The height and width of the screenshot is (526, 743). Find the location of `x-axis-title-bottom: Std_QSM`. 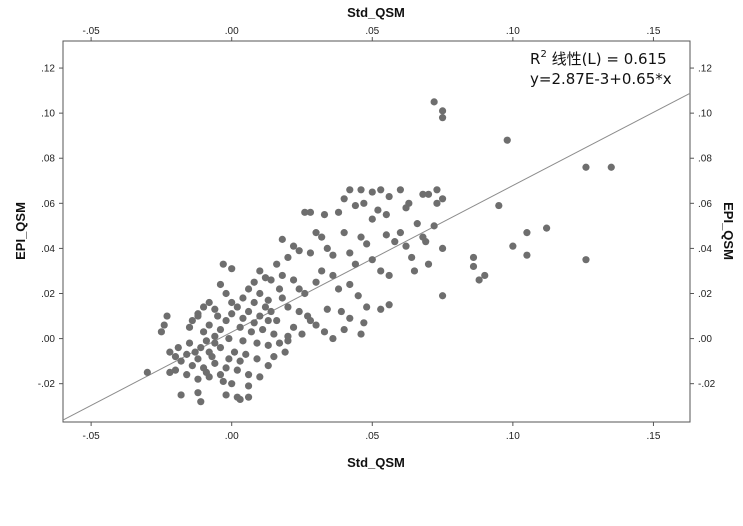

x-axis-title-bottom: Std_QSM is located at coordinates (376, 462).